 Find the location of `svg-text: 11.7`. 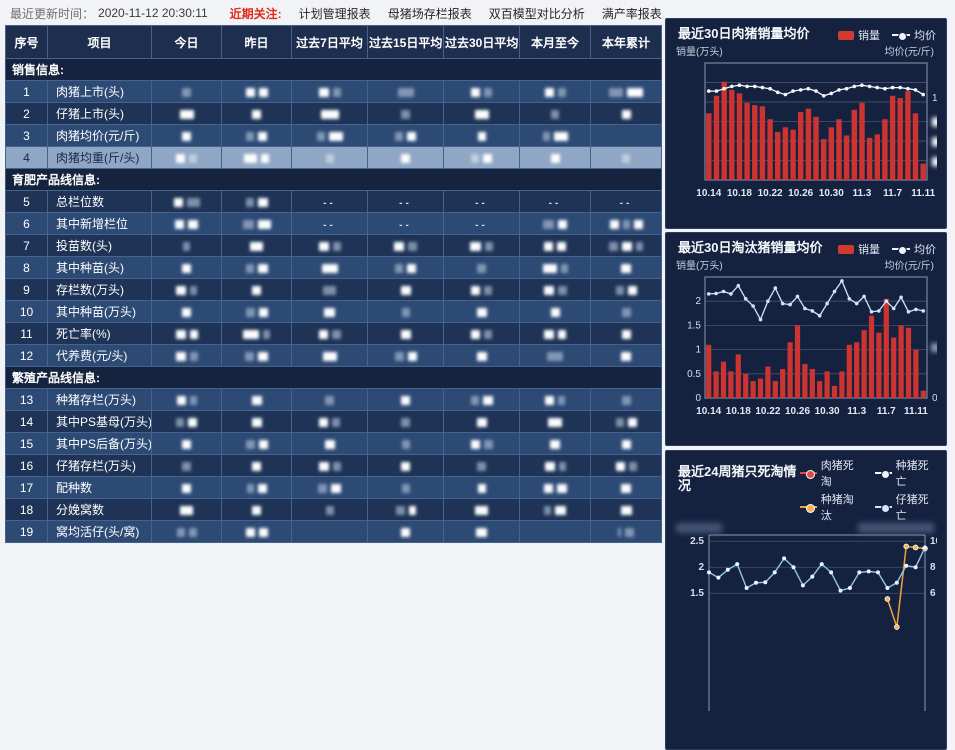

svg-text: 11.7 is located at coordinates (892, 193).